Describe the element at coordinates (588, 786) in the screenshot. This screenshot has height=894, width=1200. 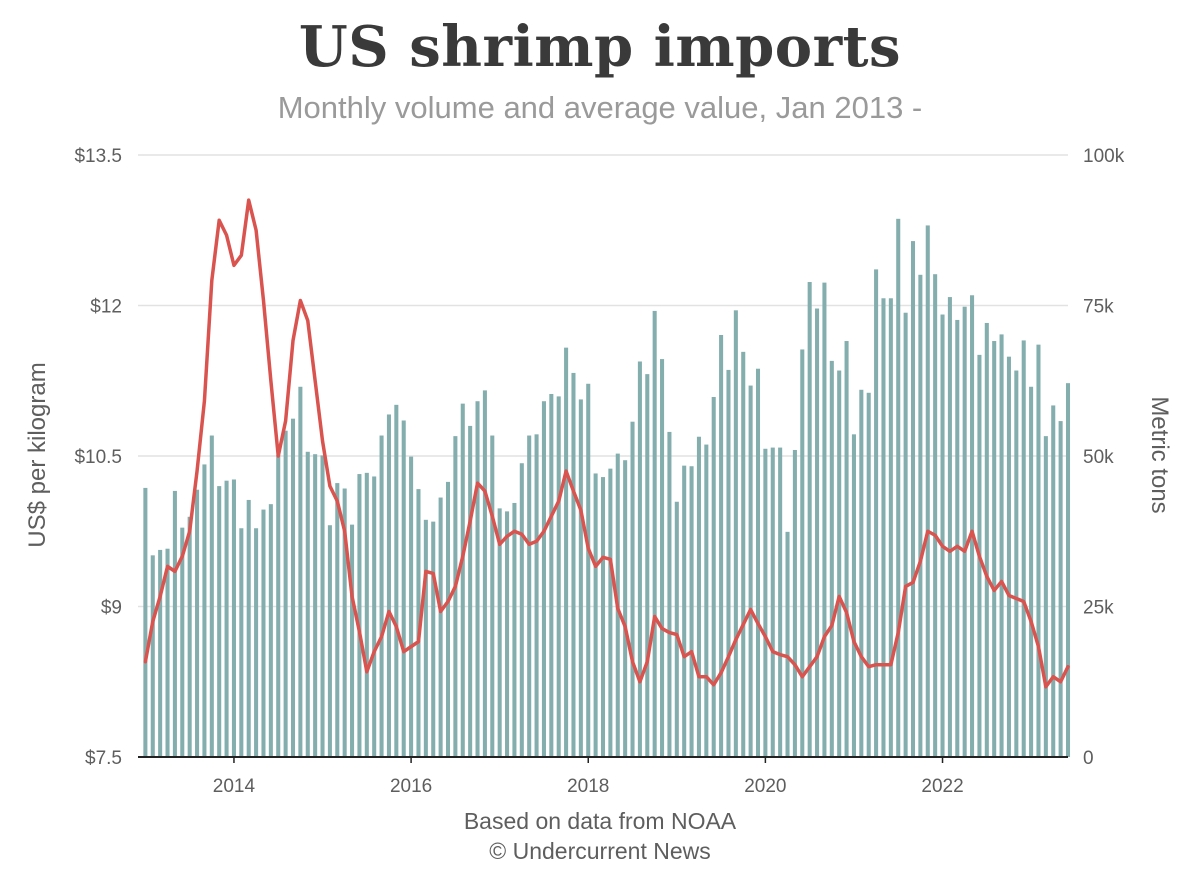
I see `x-tick-label: 2018` at that location.